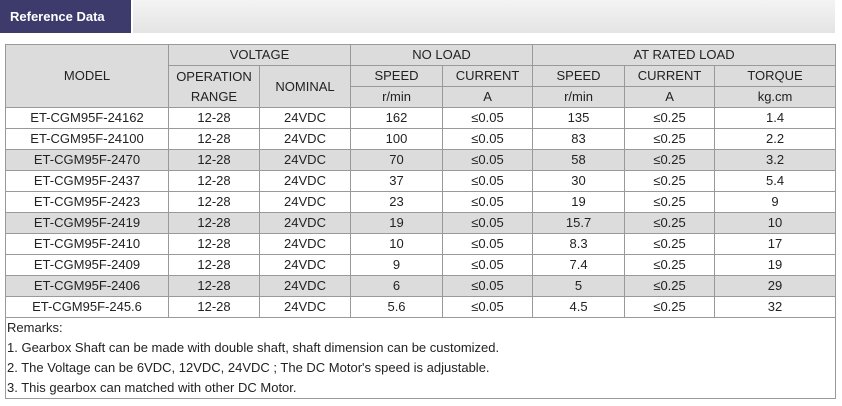 Image resolution: width=842 pixels, height=406 pixels. I want to click on header-bar, so click(417, 16).